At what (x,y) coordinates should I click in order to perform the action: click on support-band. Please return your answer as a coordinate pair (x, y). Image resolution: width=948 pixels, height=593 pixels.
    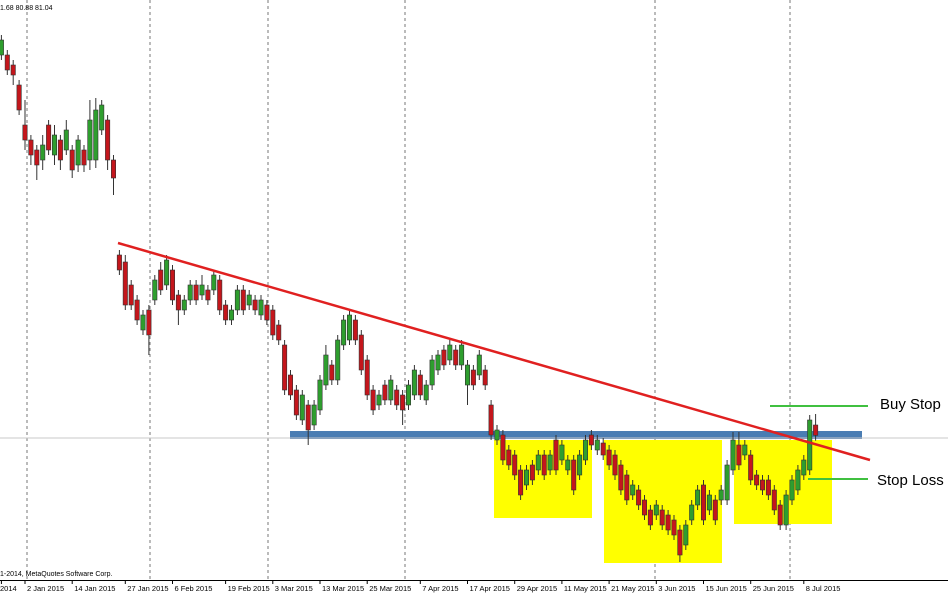
    Looking at the image, I should click on (576, 435).